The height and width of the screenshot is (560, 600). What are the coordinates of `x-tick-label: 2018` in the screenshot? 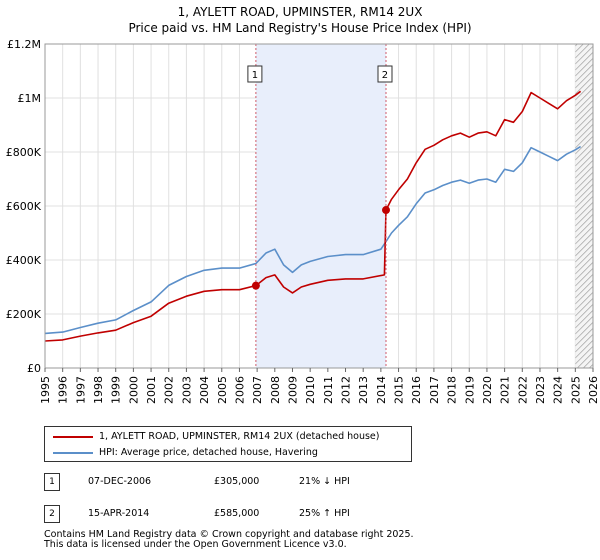 It's located at (452, 390).